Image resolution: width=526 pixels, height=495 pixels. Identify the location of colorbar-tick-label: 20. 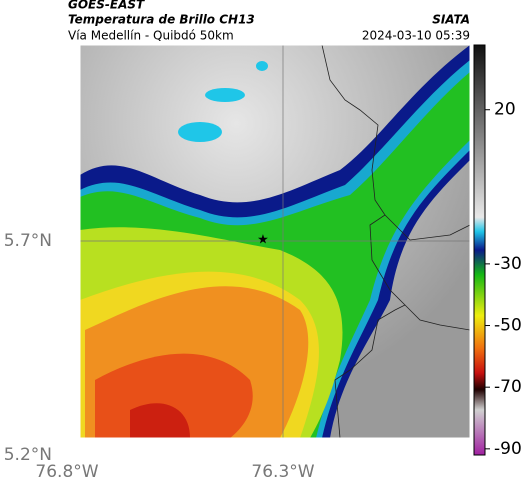
(505, 110).